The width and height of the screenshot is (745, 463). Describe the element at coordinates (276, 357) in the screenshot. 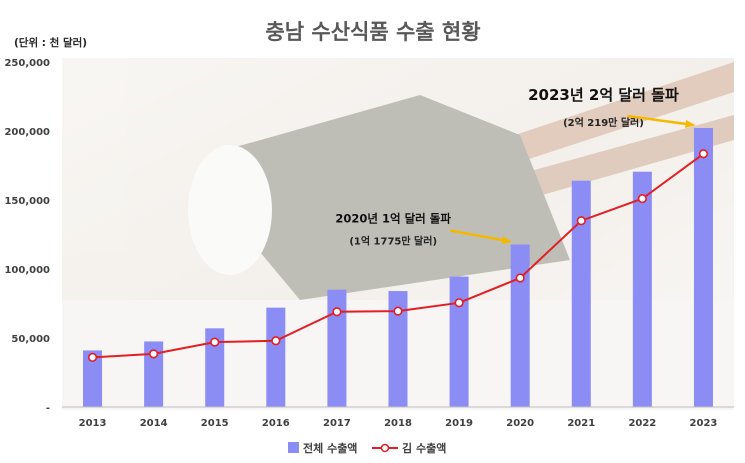

I see `bar-2016` at that location.